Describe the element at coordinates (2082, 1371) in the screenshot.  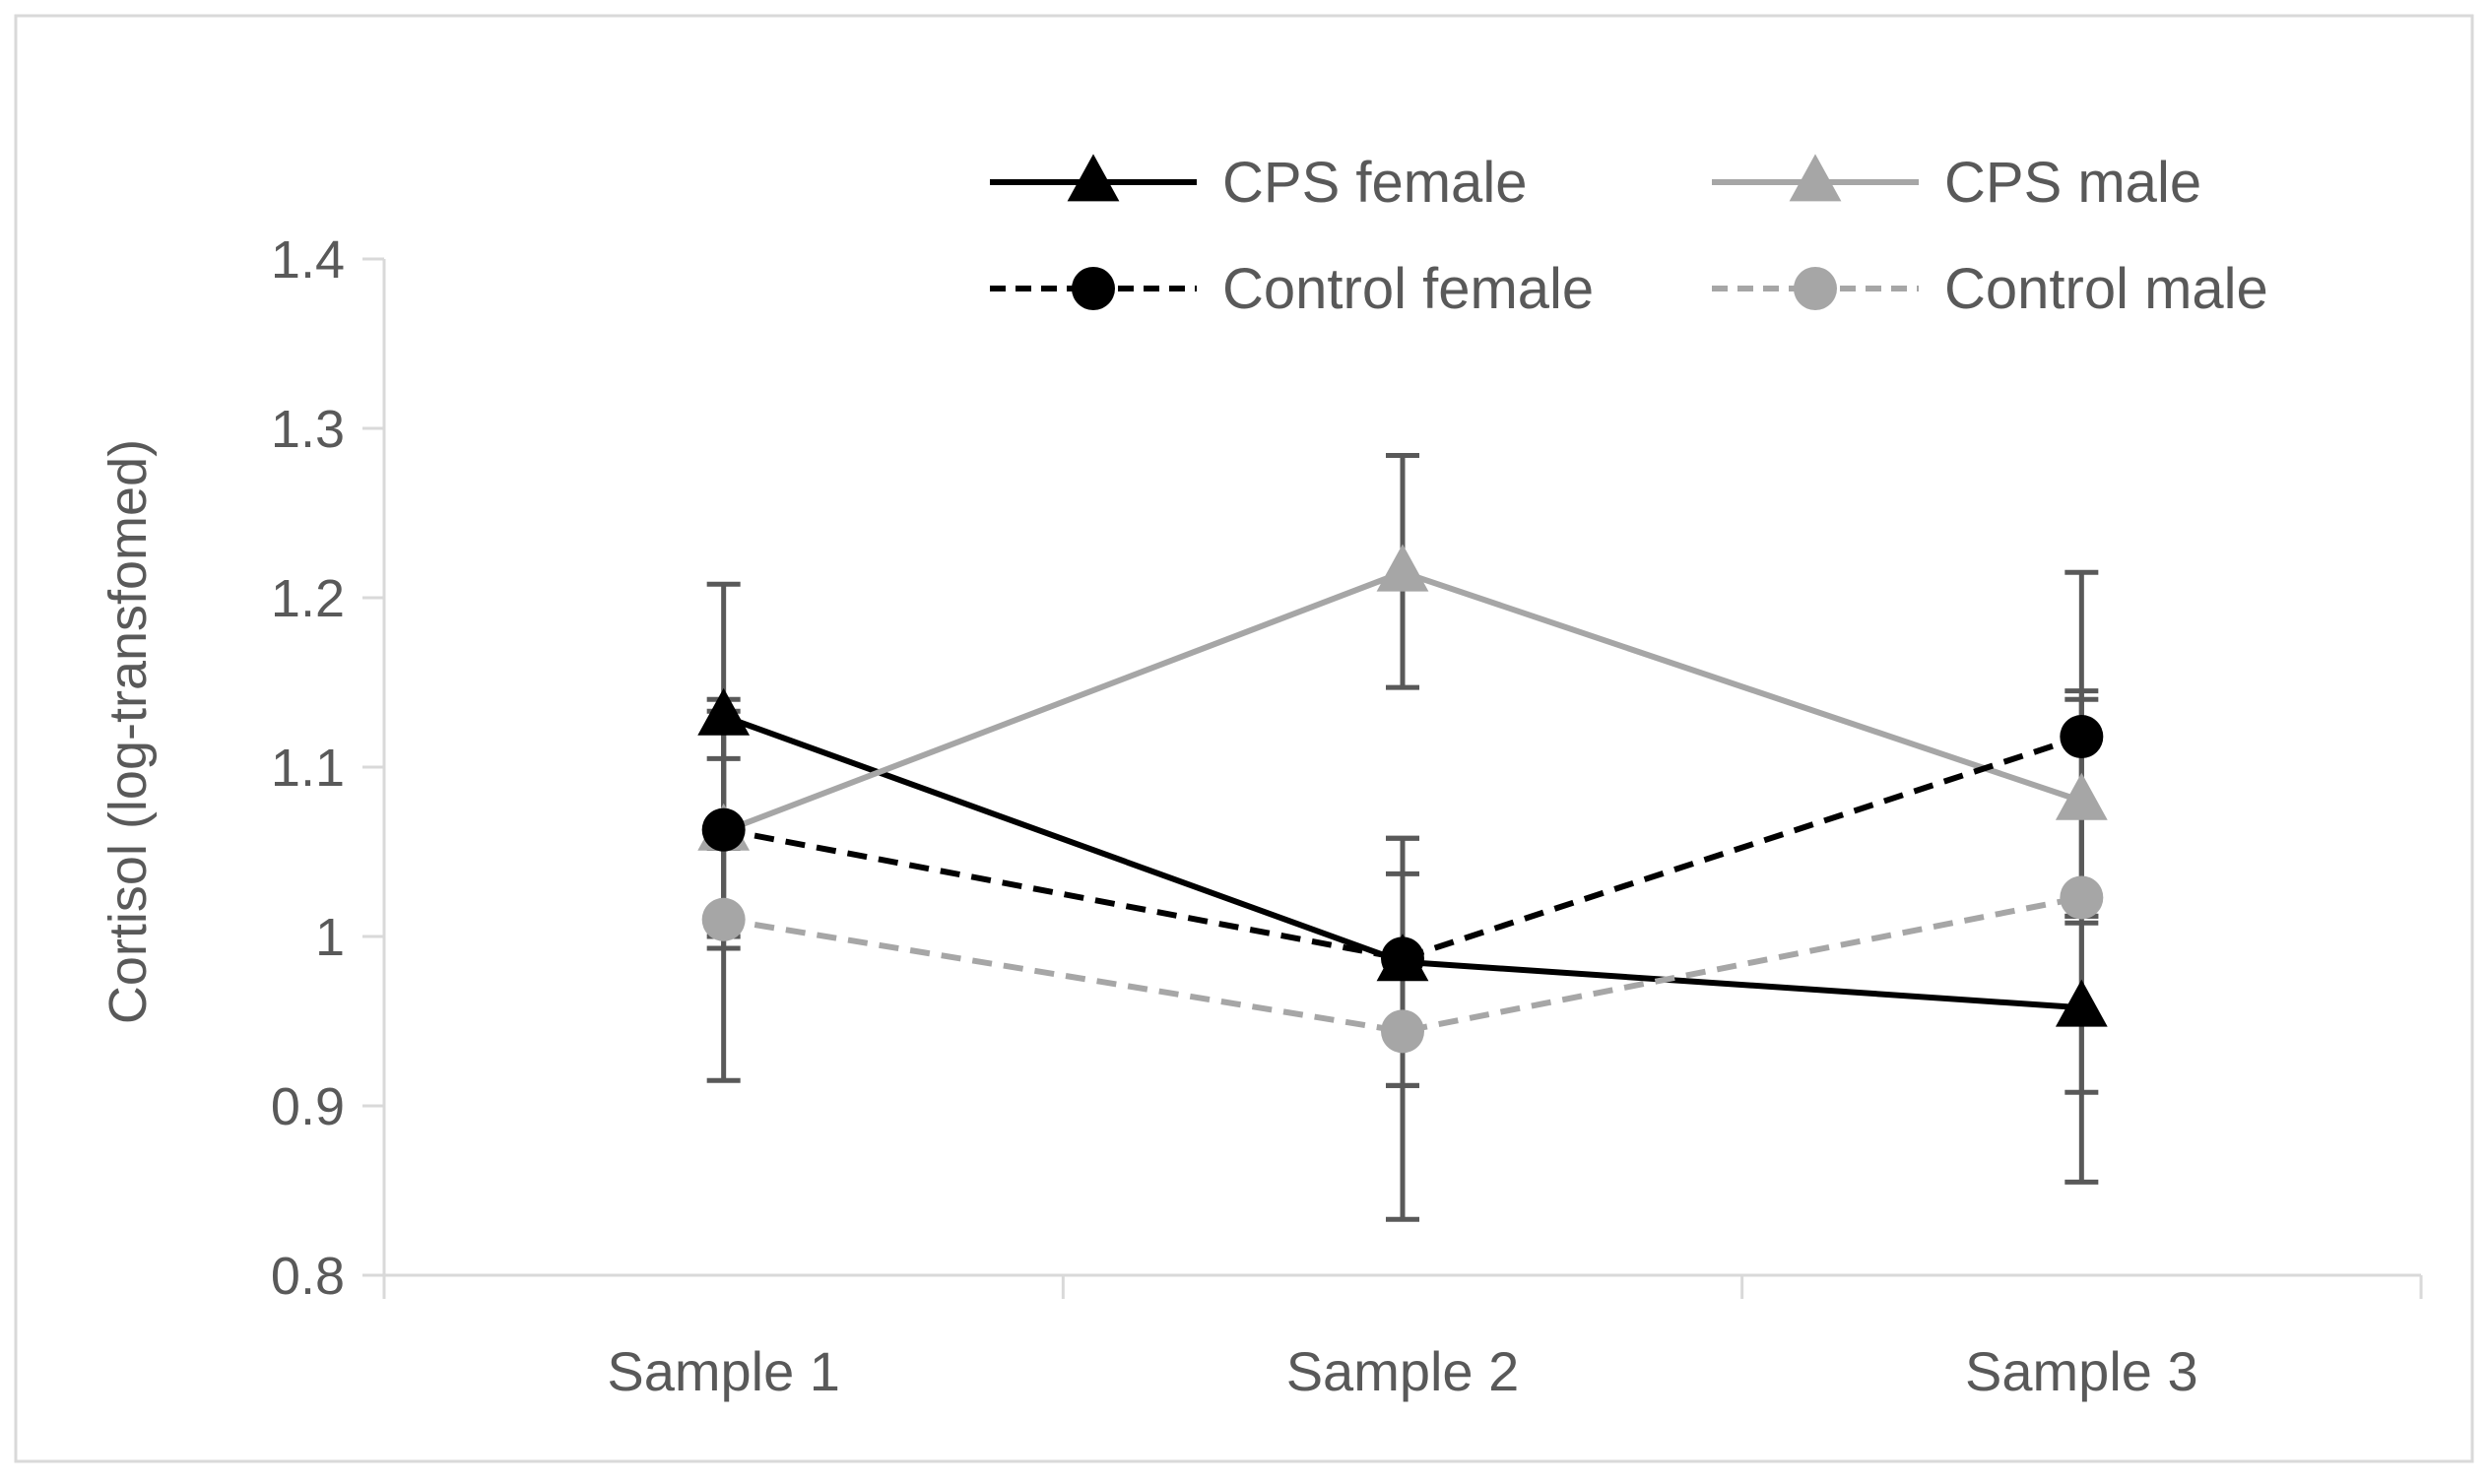
I see `x-tick-label: Sample 3` at that location.